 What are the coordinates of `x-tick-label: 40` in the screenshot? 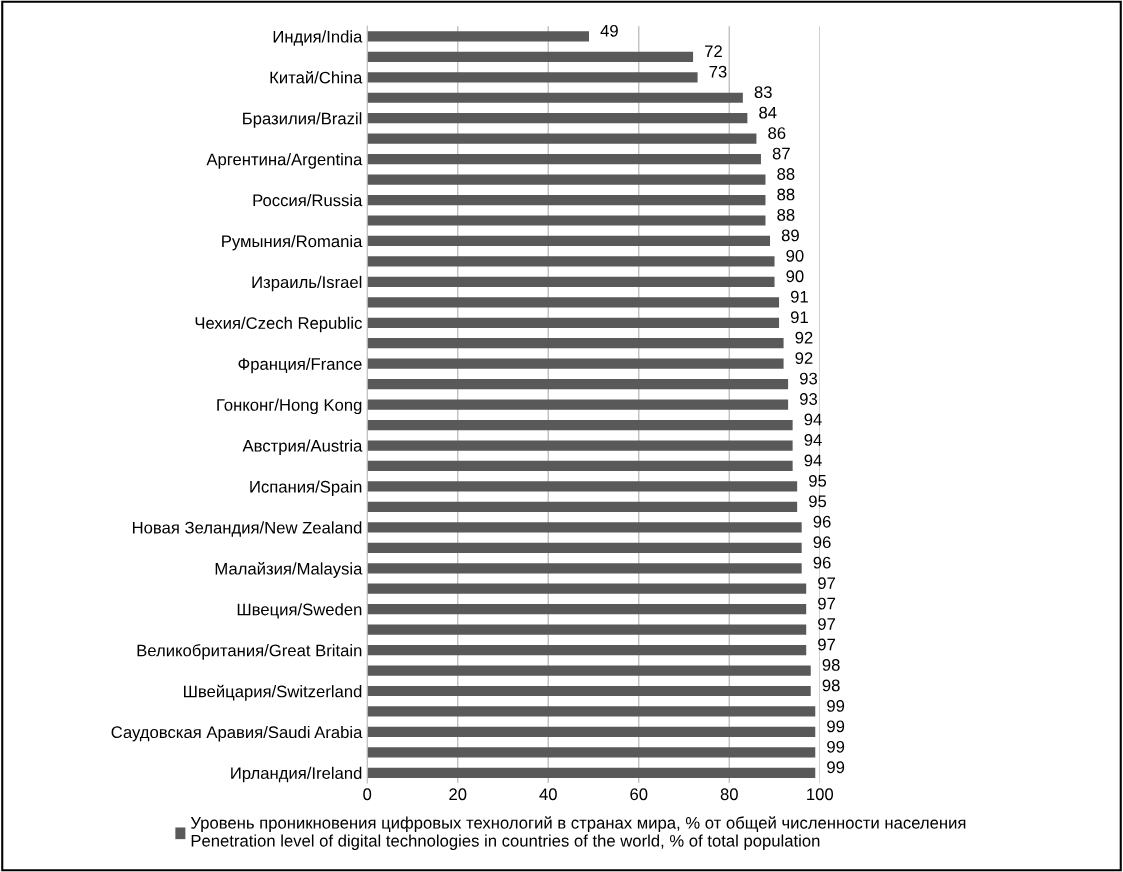 It's located at (548, 794).